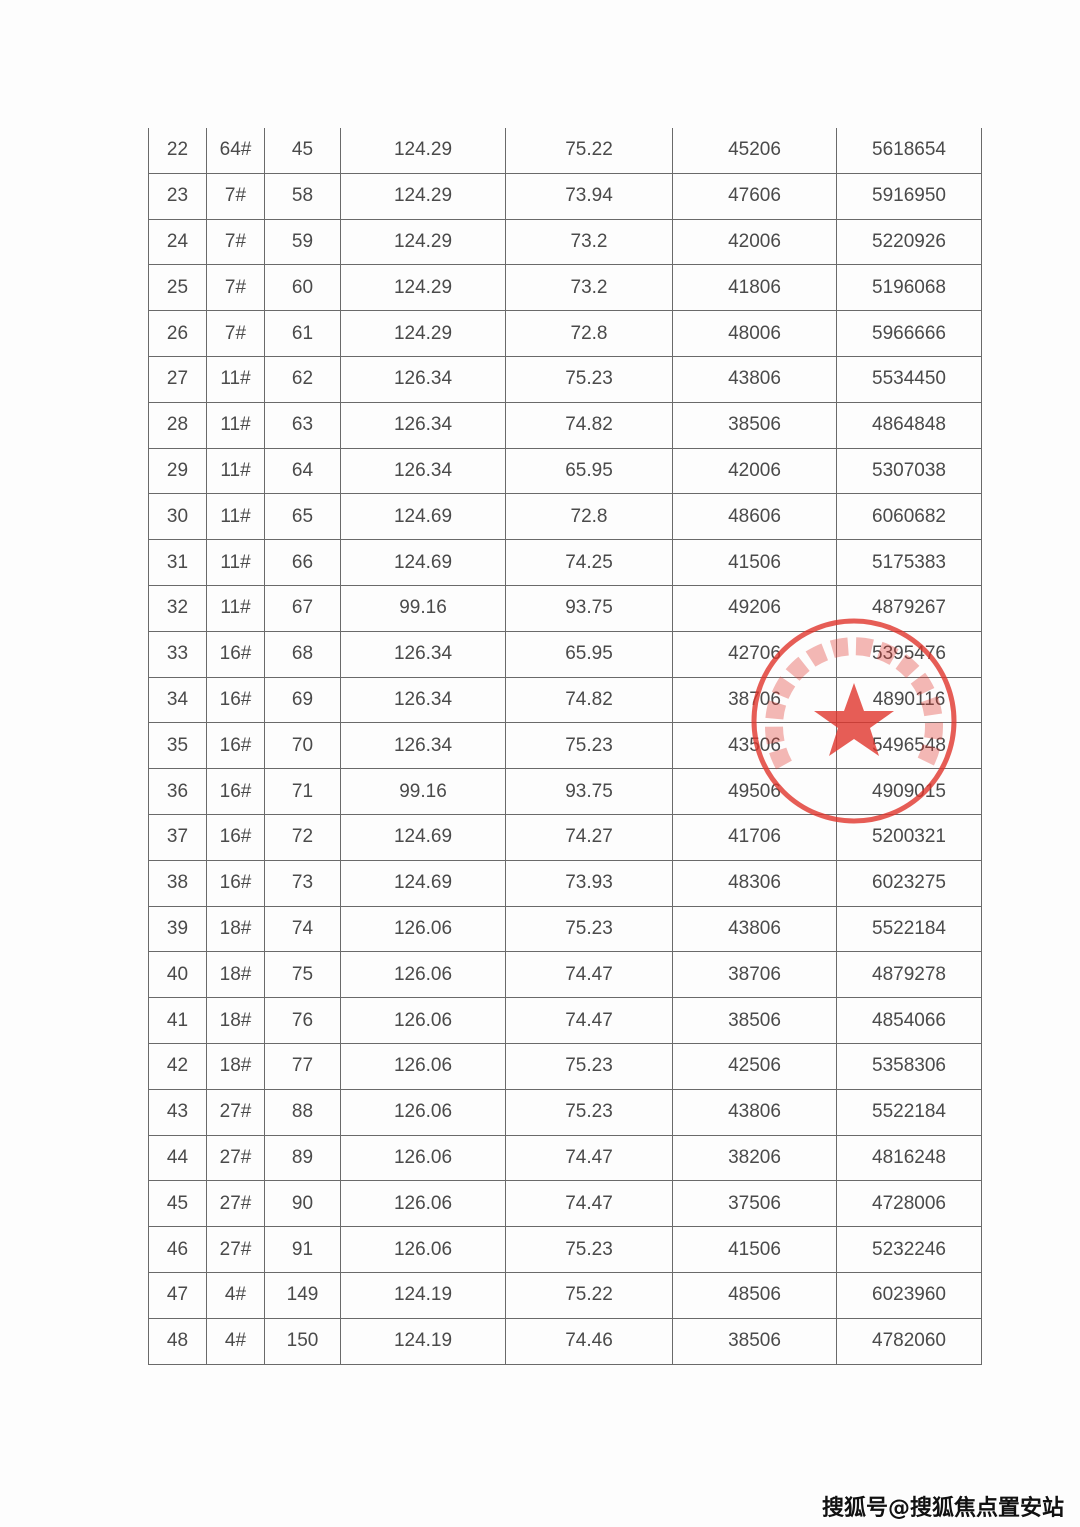  What do you see at coordinates (302, 608) in the screenshot?
I see `unit-number-cell: 67` at bounding box center [302, 608].